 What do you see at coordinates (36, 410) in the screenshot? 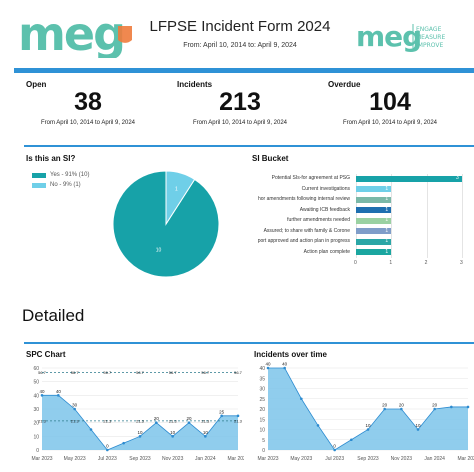
I see `y-tick-label: 30` at bounding box center [36, 410].